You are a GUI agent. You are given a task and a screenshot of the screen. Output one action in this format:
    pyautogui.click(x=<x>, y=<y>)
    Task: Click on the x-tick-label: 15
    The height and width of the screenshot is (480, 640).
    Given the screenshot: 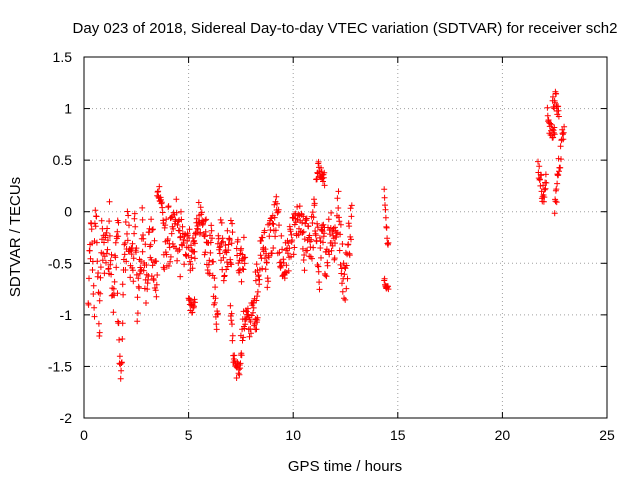 What is the action you would take?
    pyautogui.click(x=398, y=435)
    